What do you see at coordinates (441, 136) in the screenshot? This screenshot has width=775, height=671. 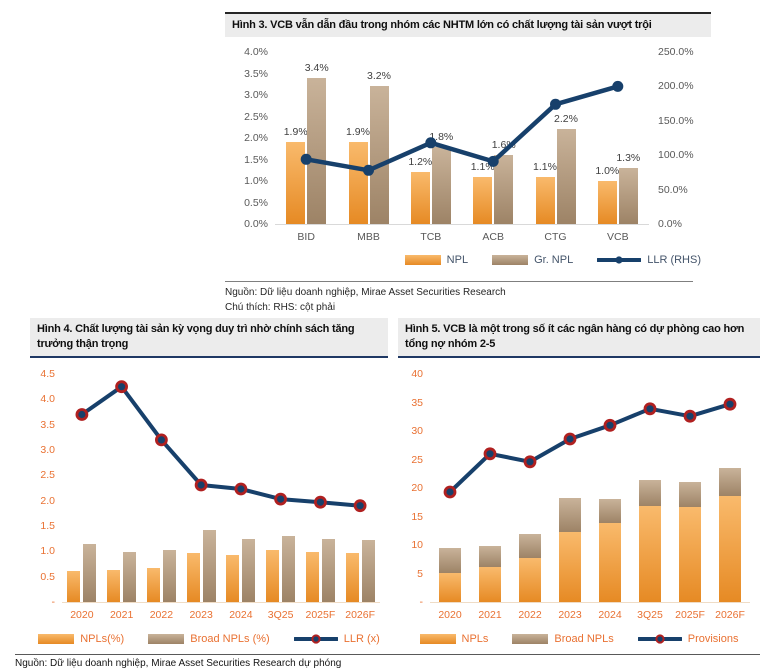 I see `bar-value-label: 1.8%` at bounding box center [441, 136].